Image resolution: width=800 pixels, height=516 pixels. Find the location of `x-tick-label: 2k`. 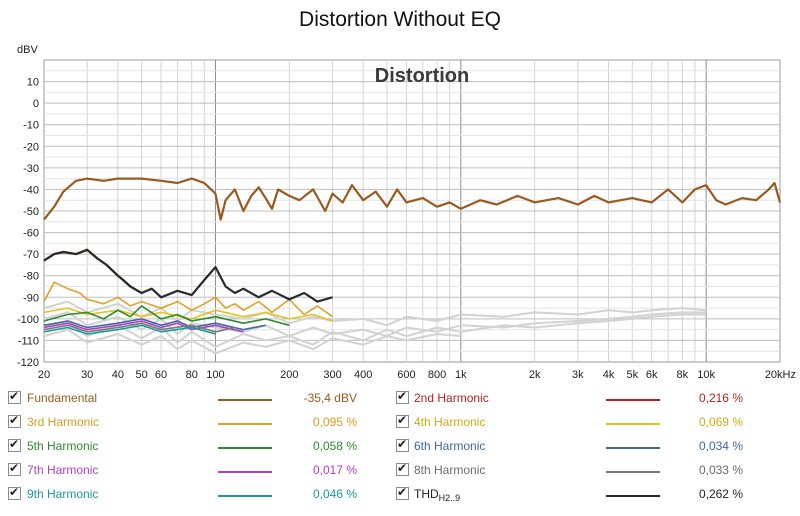

x-tick-label: 2k is located at coordinates (535, 375).